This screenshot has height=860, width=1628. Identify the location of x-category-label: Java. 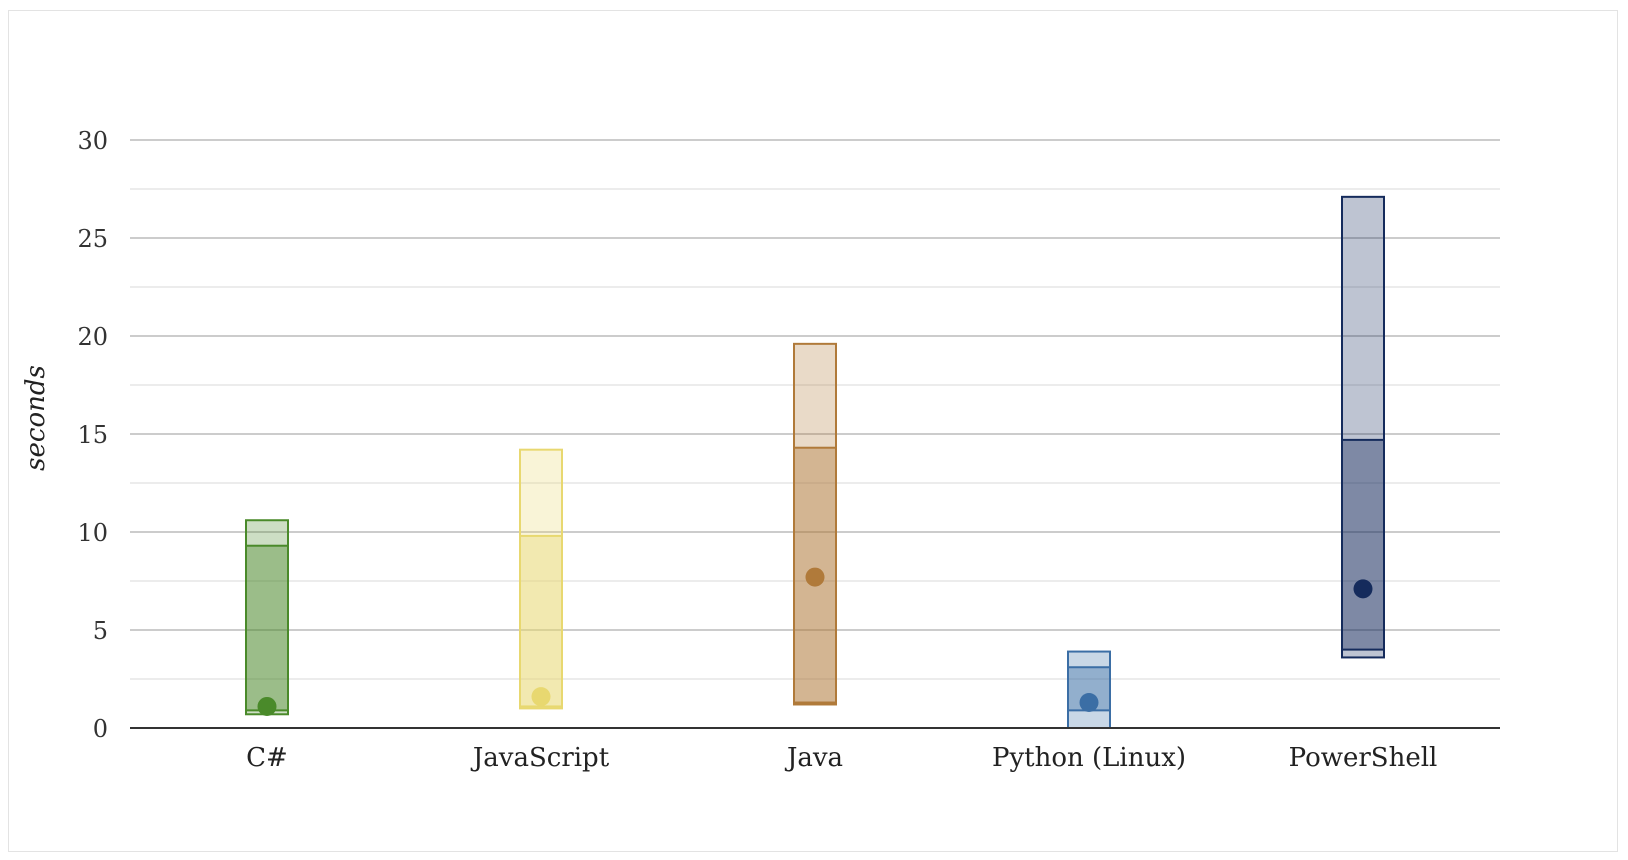
(813, 758).